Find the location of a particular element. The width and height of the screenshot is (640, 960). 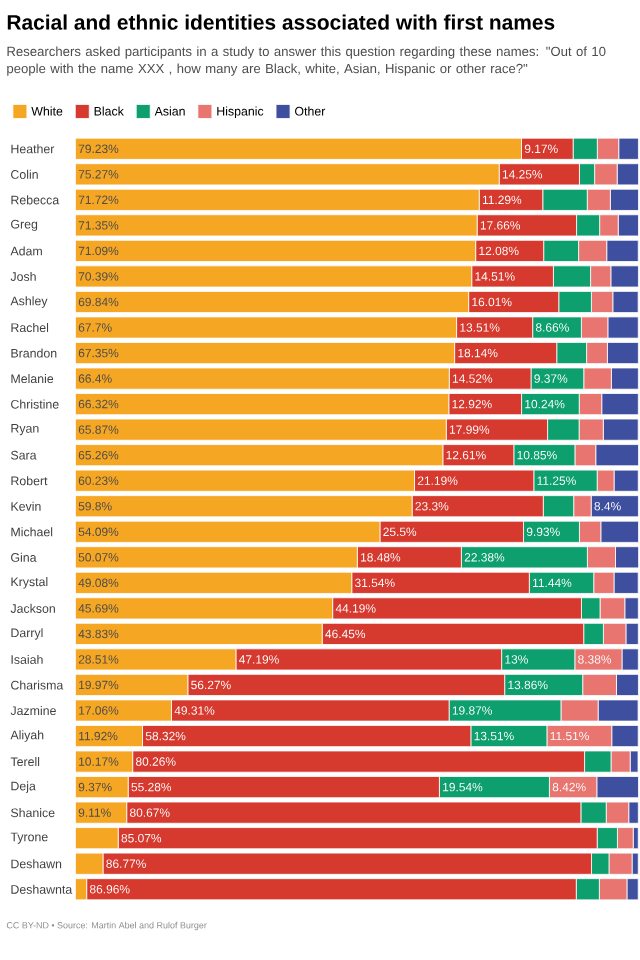

chart-title: Racial and ethnic identities associated with first names is located at coordinates (281, 22).